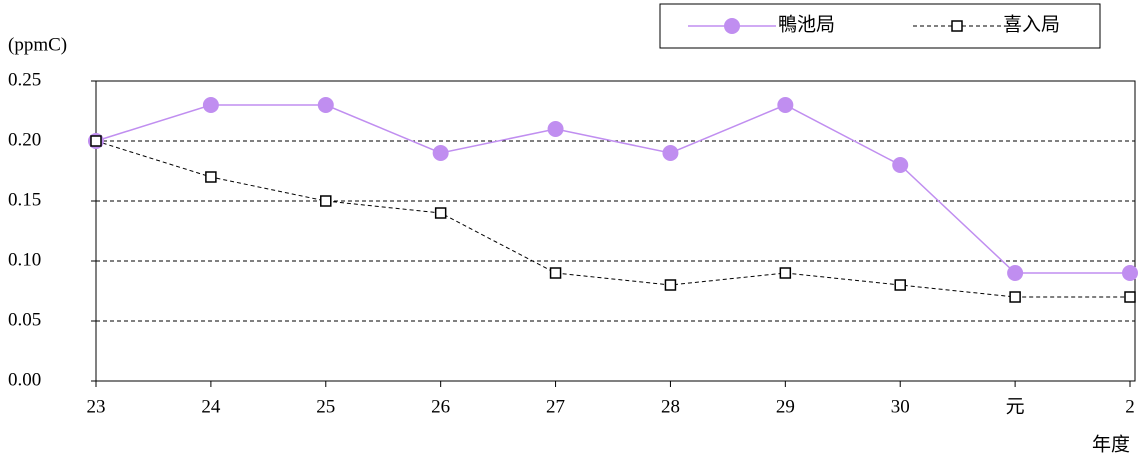 The image size is (1142, 465). What do you see at coordinates (24, 199) in the screenshot?
I see `y-tick-label: 0.15` at bounding box center [24, 199].